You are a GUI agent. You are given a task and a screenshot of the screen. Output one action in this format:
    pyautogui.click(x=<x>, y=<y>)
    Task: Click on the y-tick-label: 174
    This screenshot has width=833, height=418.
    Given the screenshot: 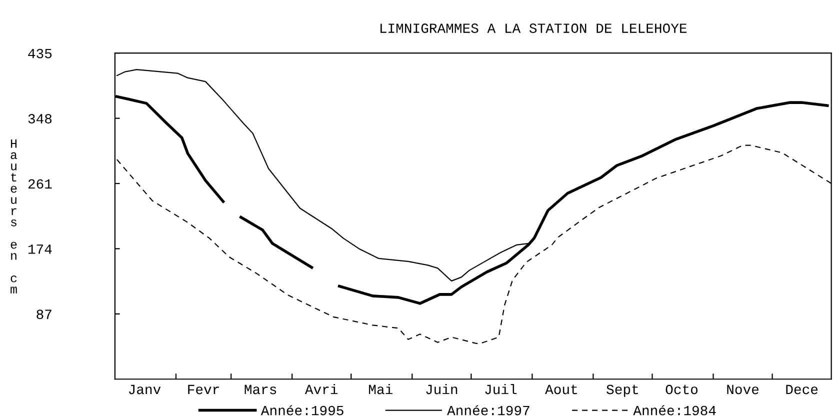 What is the action you would take?
    pyautogui.click(x=40, y=249)
    